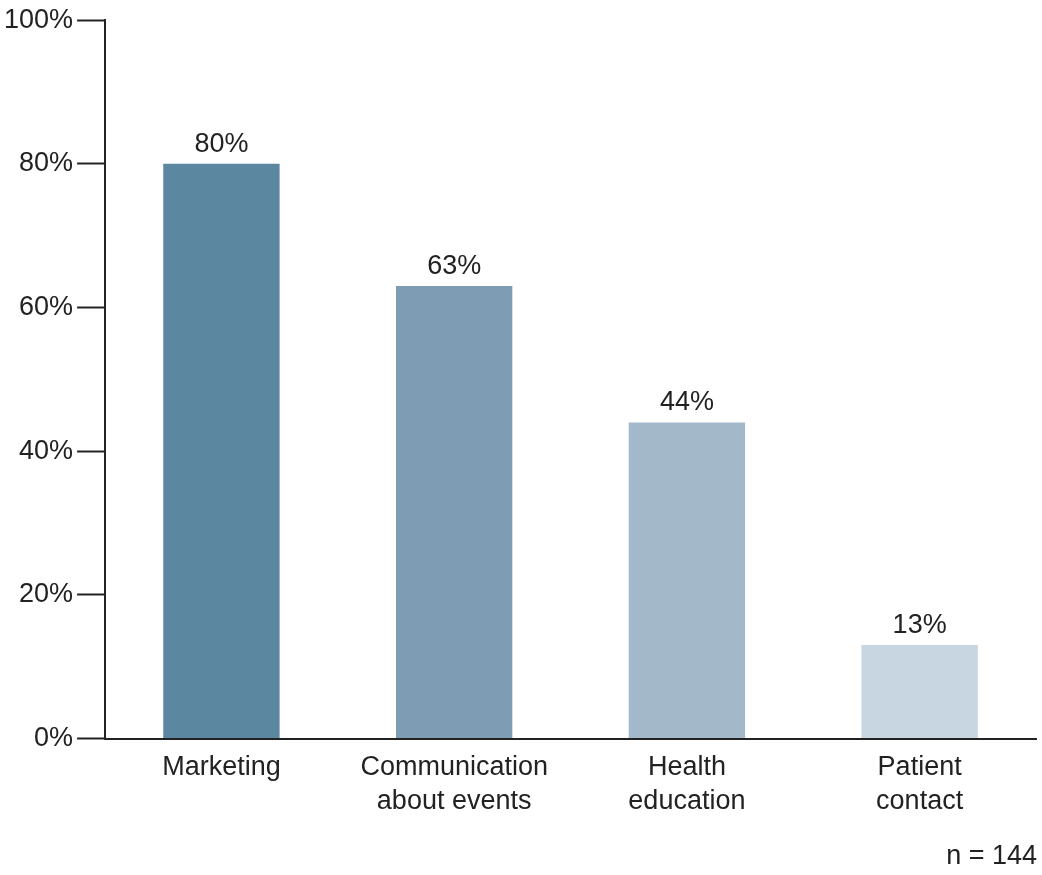 The height and width of the screenshot is (875, 1042). What do you see at coordinates (38, 18) in the screenshot?
I see `y-tick-label: 100%` at bounding box center [38, 18].